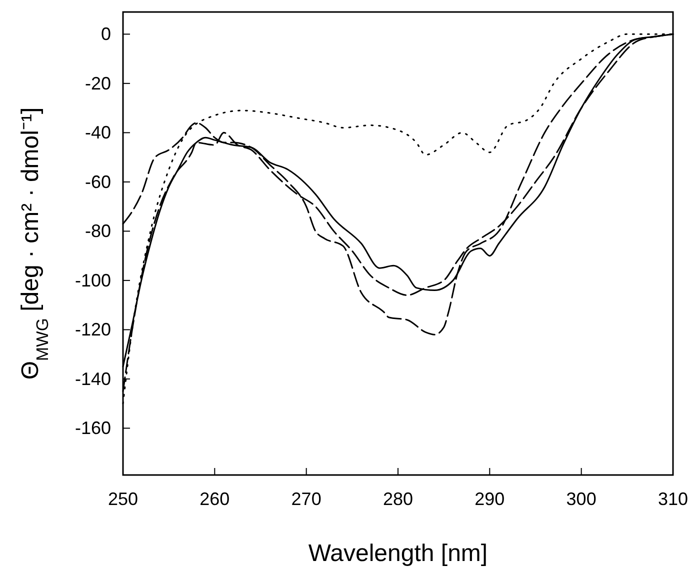  What do you see at coordinates (92, 428) in the screenshot?
I see `y-tick-label: -160` at bounding box center [92, 428].